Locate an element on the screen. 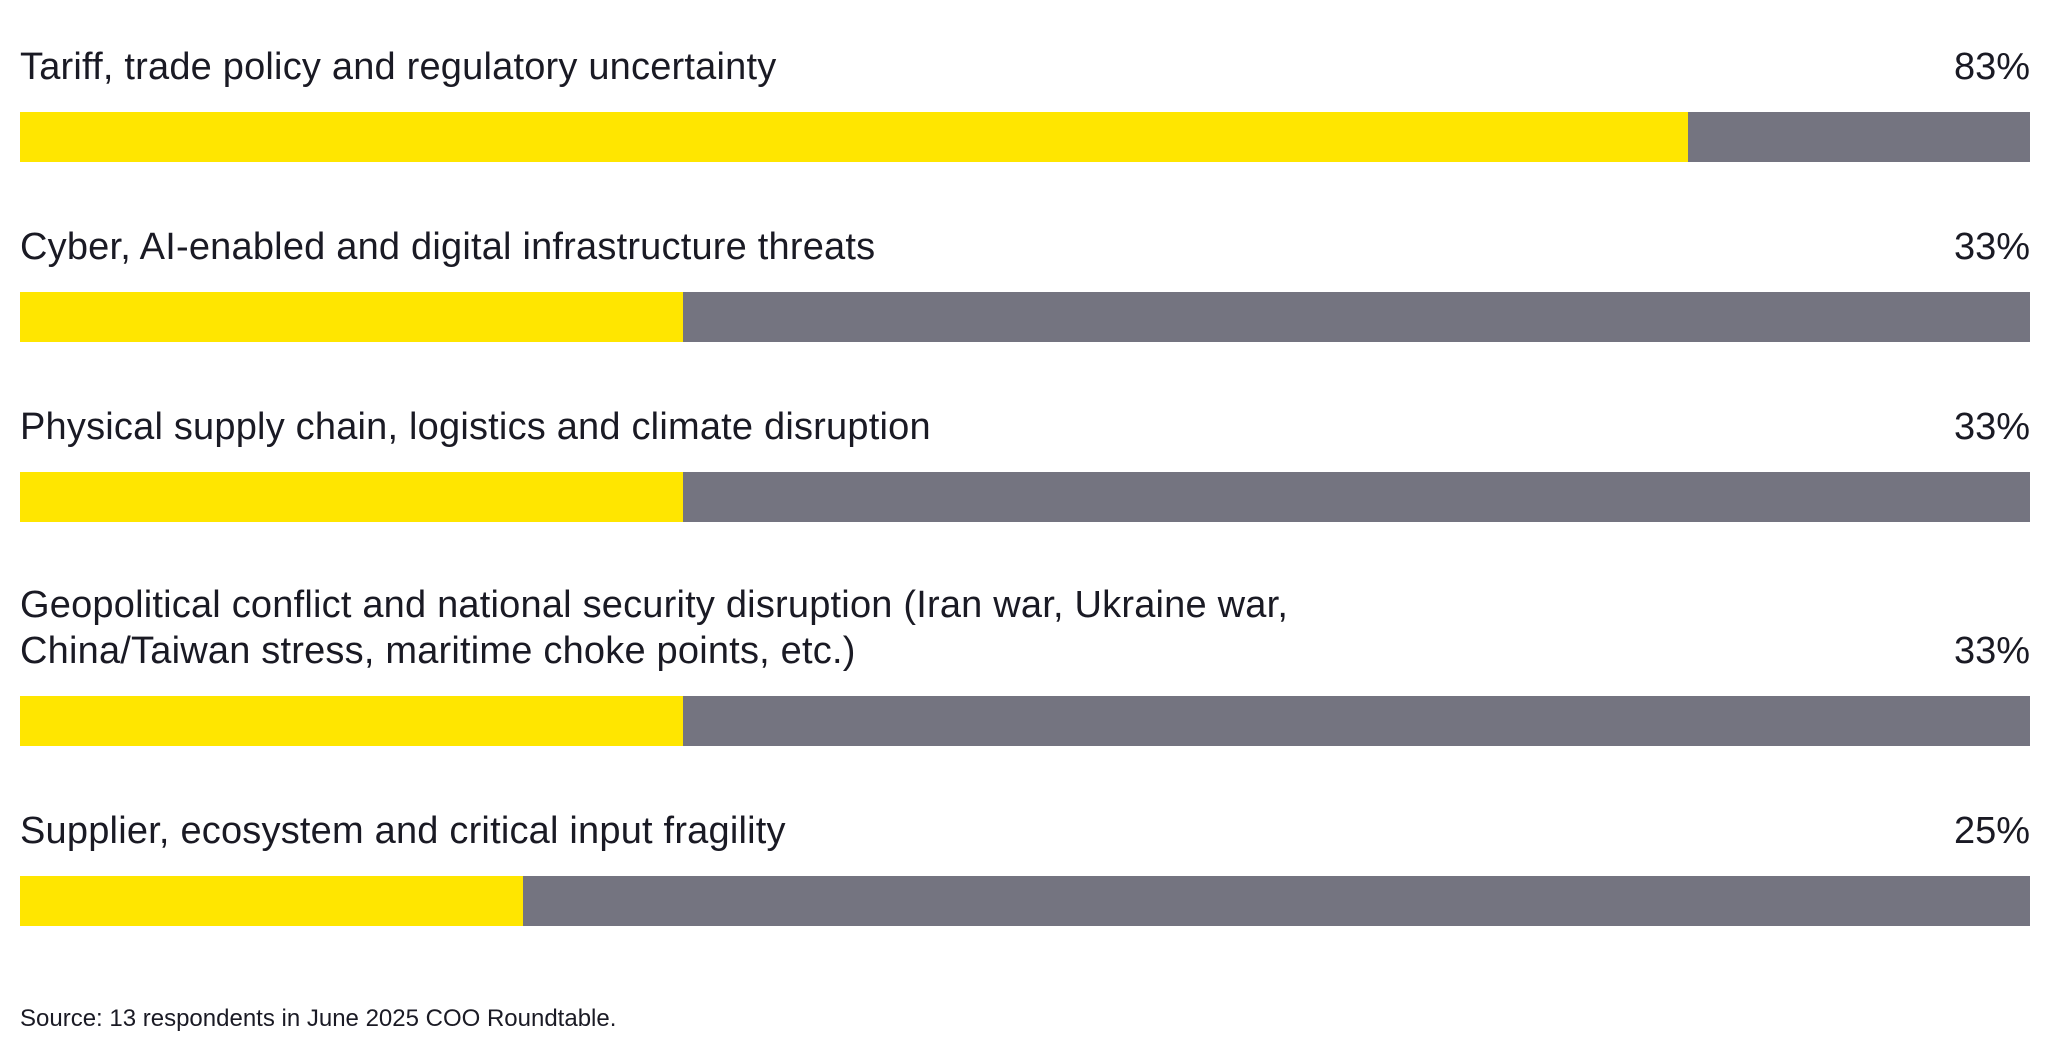 The height and width of the screenshot is (1056, 2048). value-label: 25% is located at coordinates (1991, 831).